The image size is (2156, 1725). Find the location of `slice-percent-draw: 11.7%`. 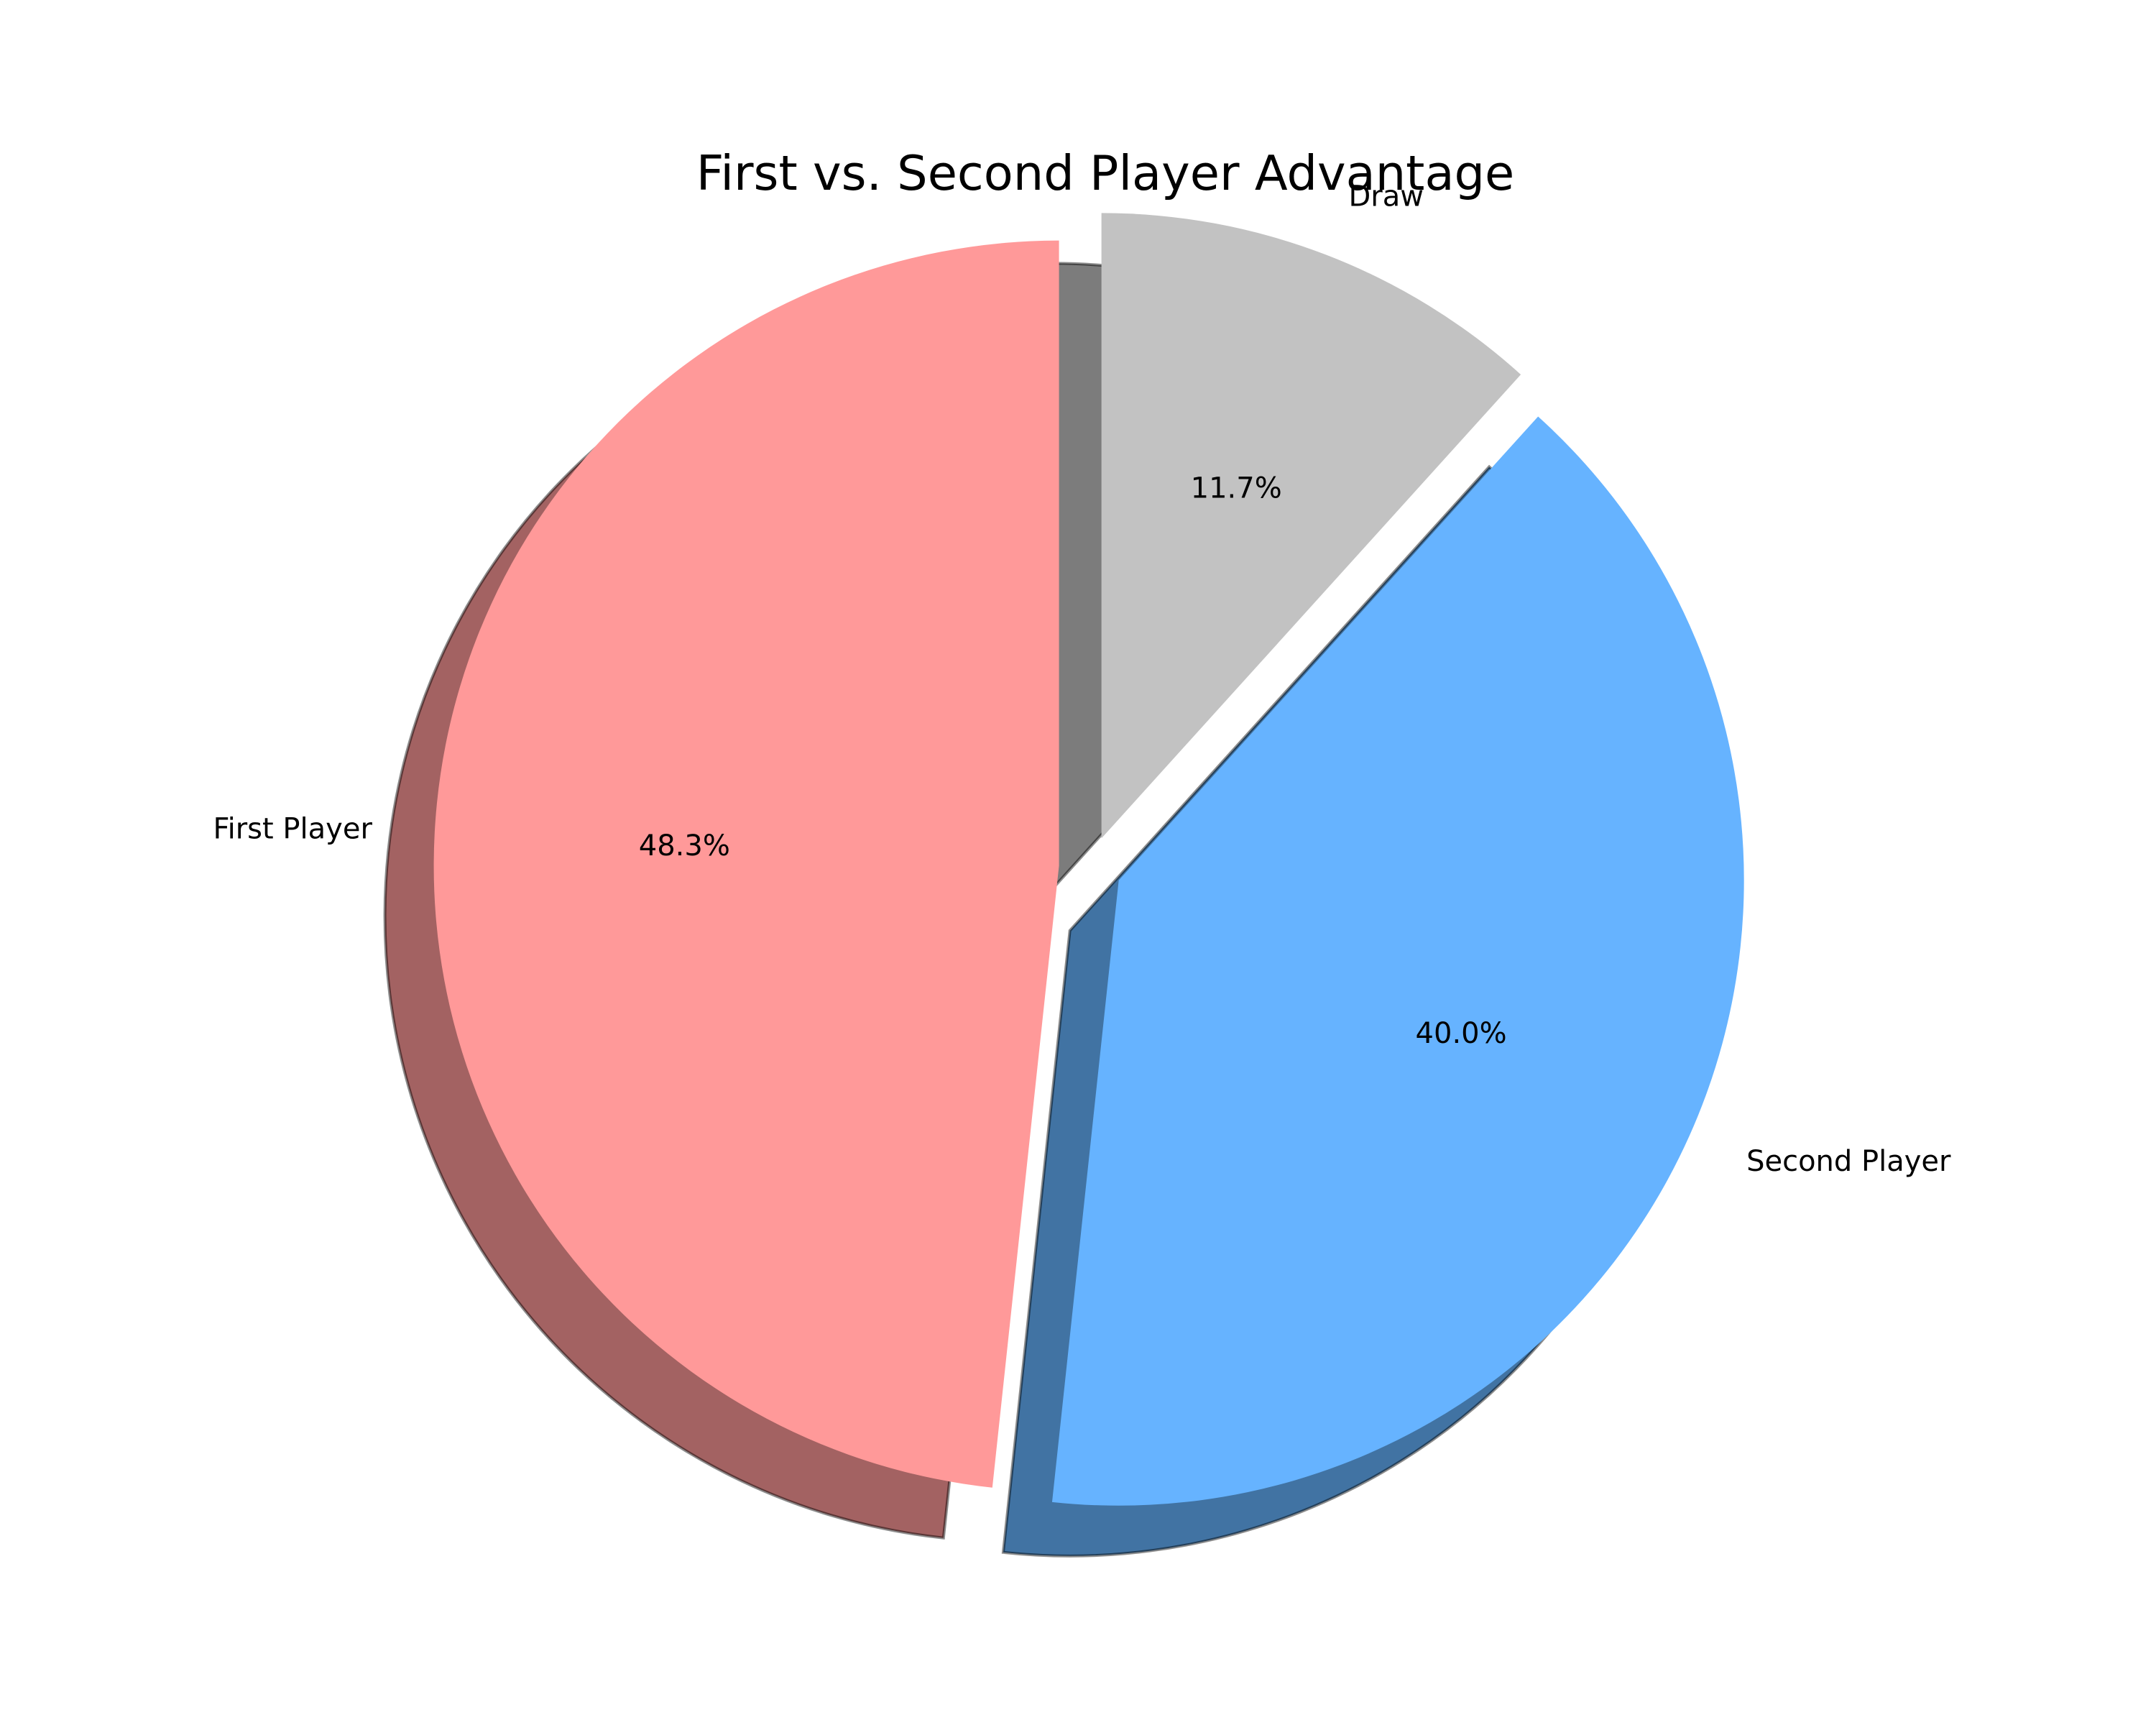

slice-percent-draw: 11.7% is located at coordinates (1236, 488).